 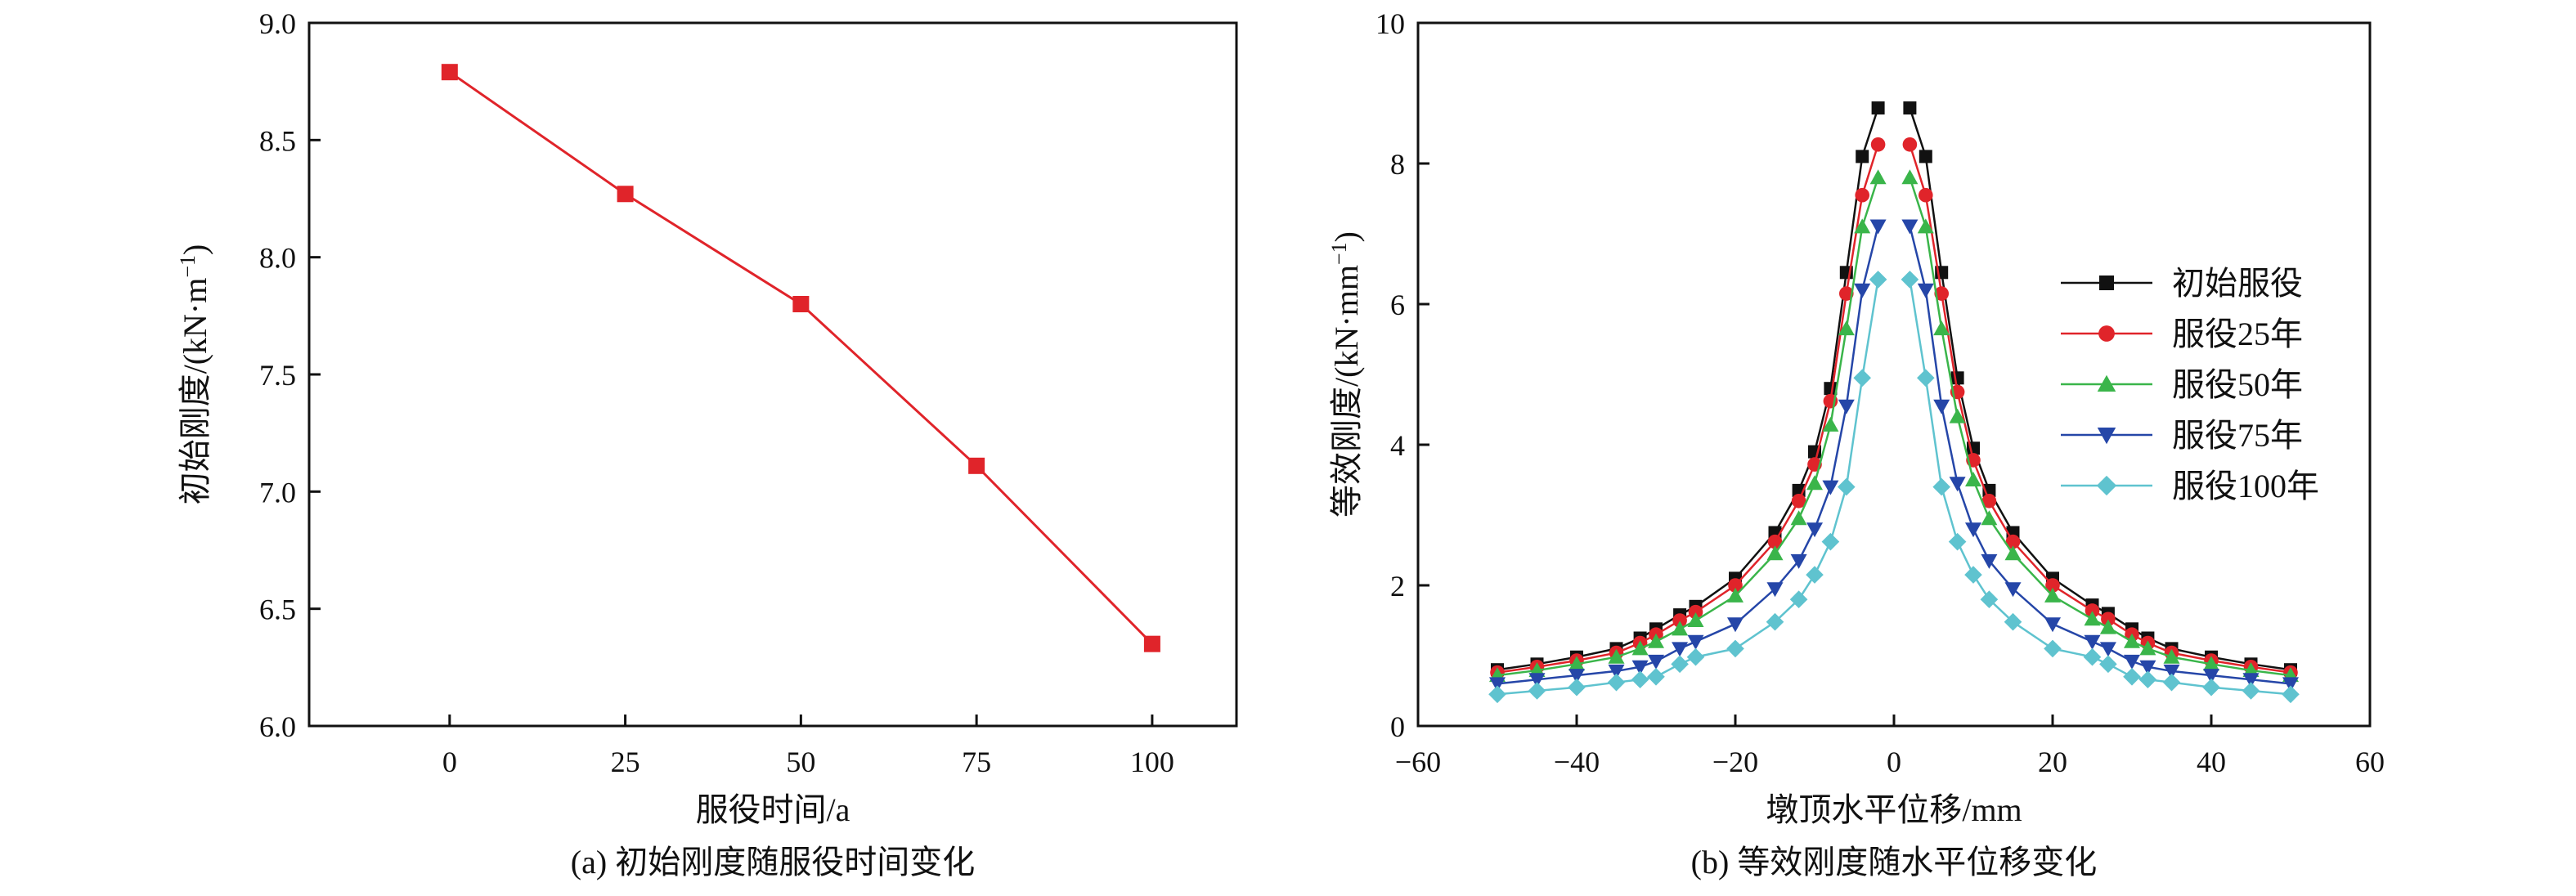 What do you see at coordinates (2245, 486) in the screenshot?
I see `legend-label: 服役100年` at bounding box center [2245, 486].